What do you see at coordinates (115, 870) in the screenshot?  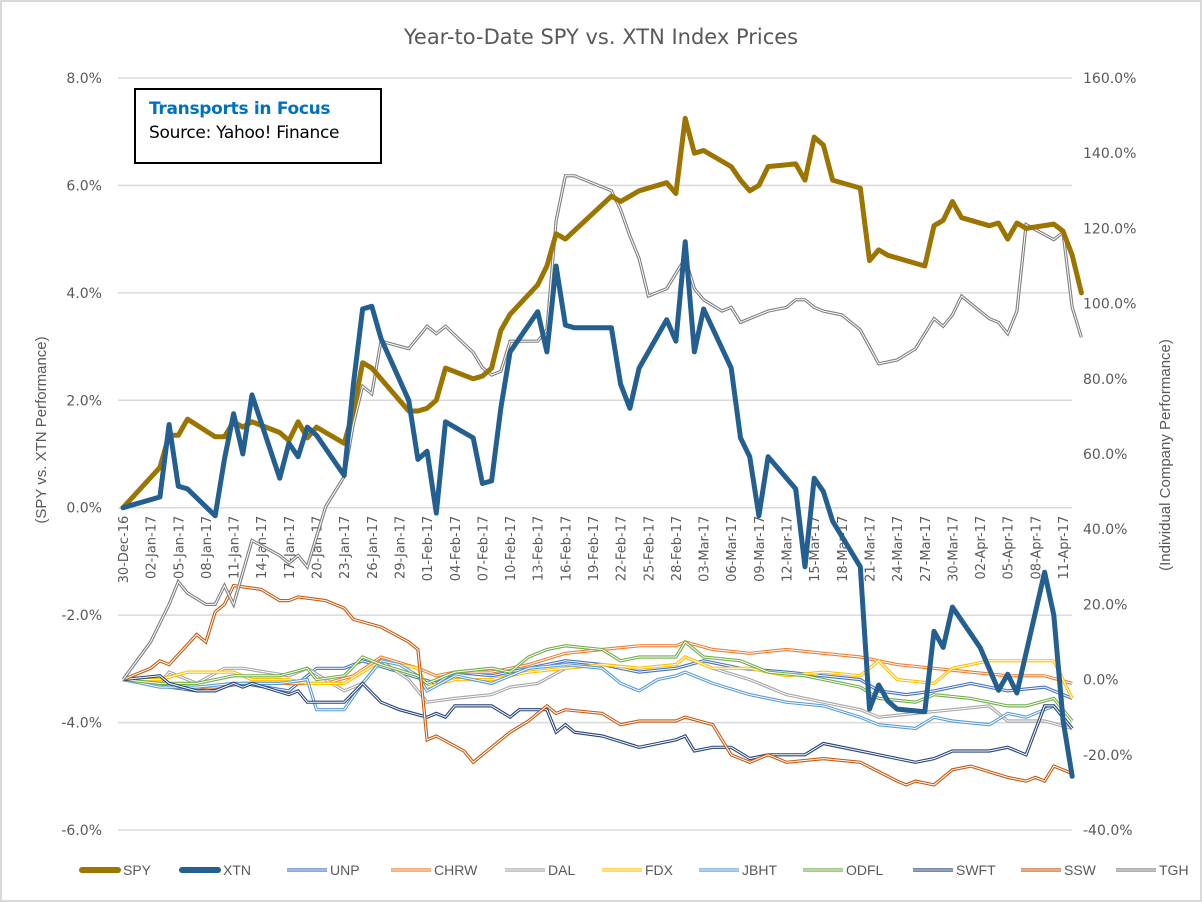 I see `legend-item-spy: SPY` at bounding box center [115, 870].